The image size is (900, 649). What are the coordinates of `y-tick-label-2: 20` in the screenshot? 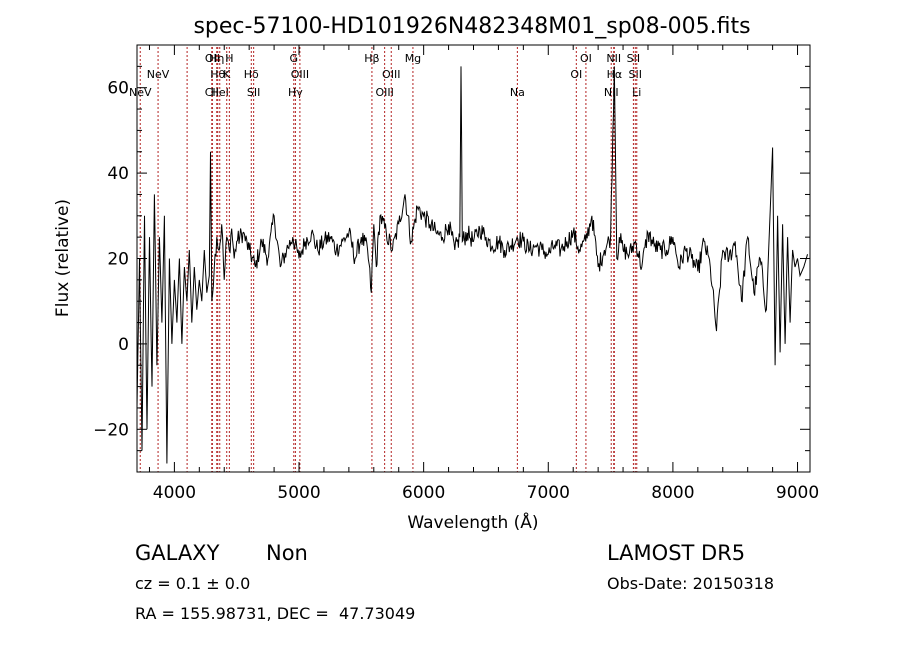 It's located at (118, 260).